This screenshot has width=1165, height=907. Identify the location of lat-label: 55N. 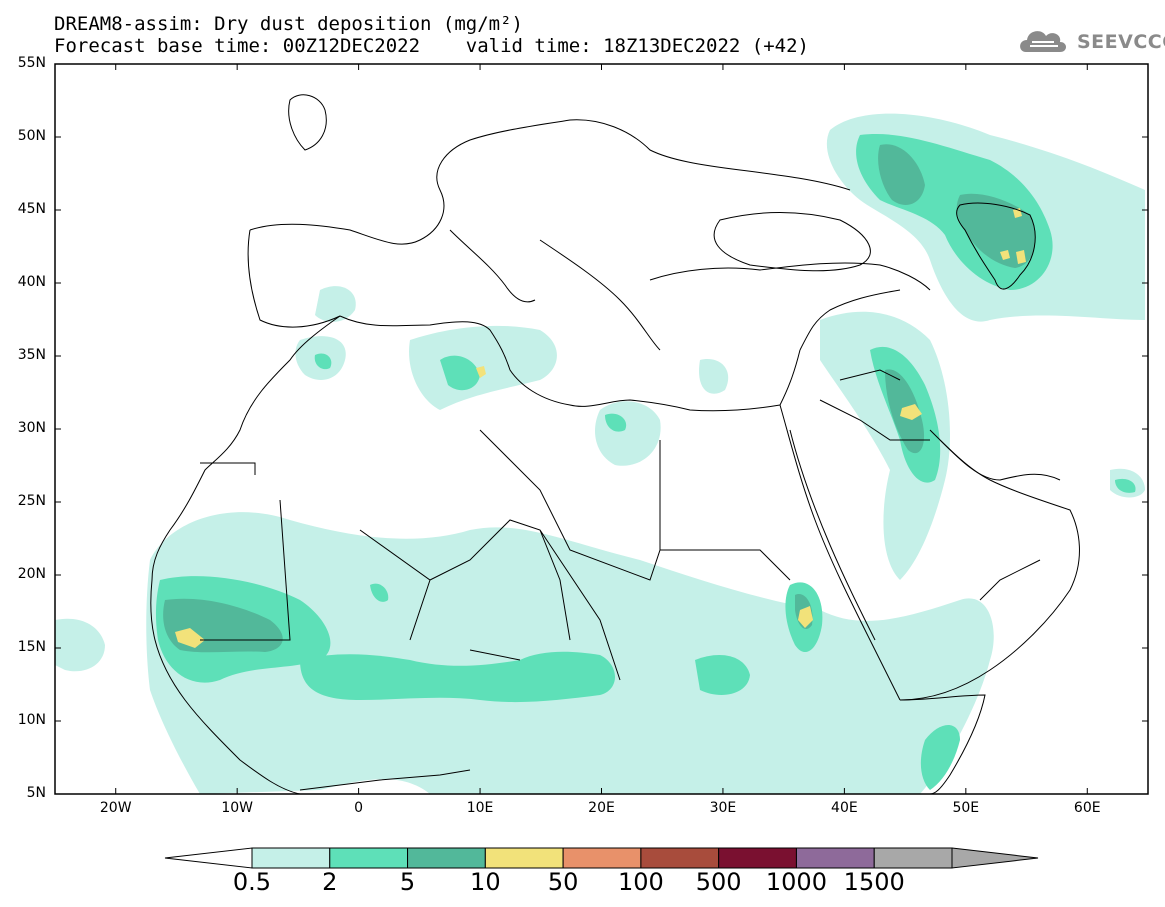
(31, 63).